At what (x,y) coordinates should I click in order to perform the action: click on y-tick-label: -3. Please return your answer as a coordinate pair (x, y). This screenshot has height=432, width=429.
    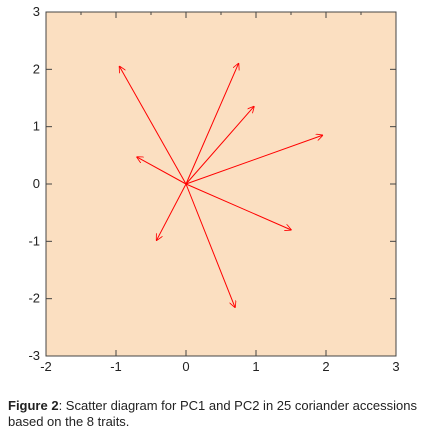
    Looking at the image, I should click on (34, 355).